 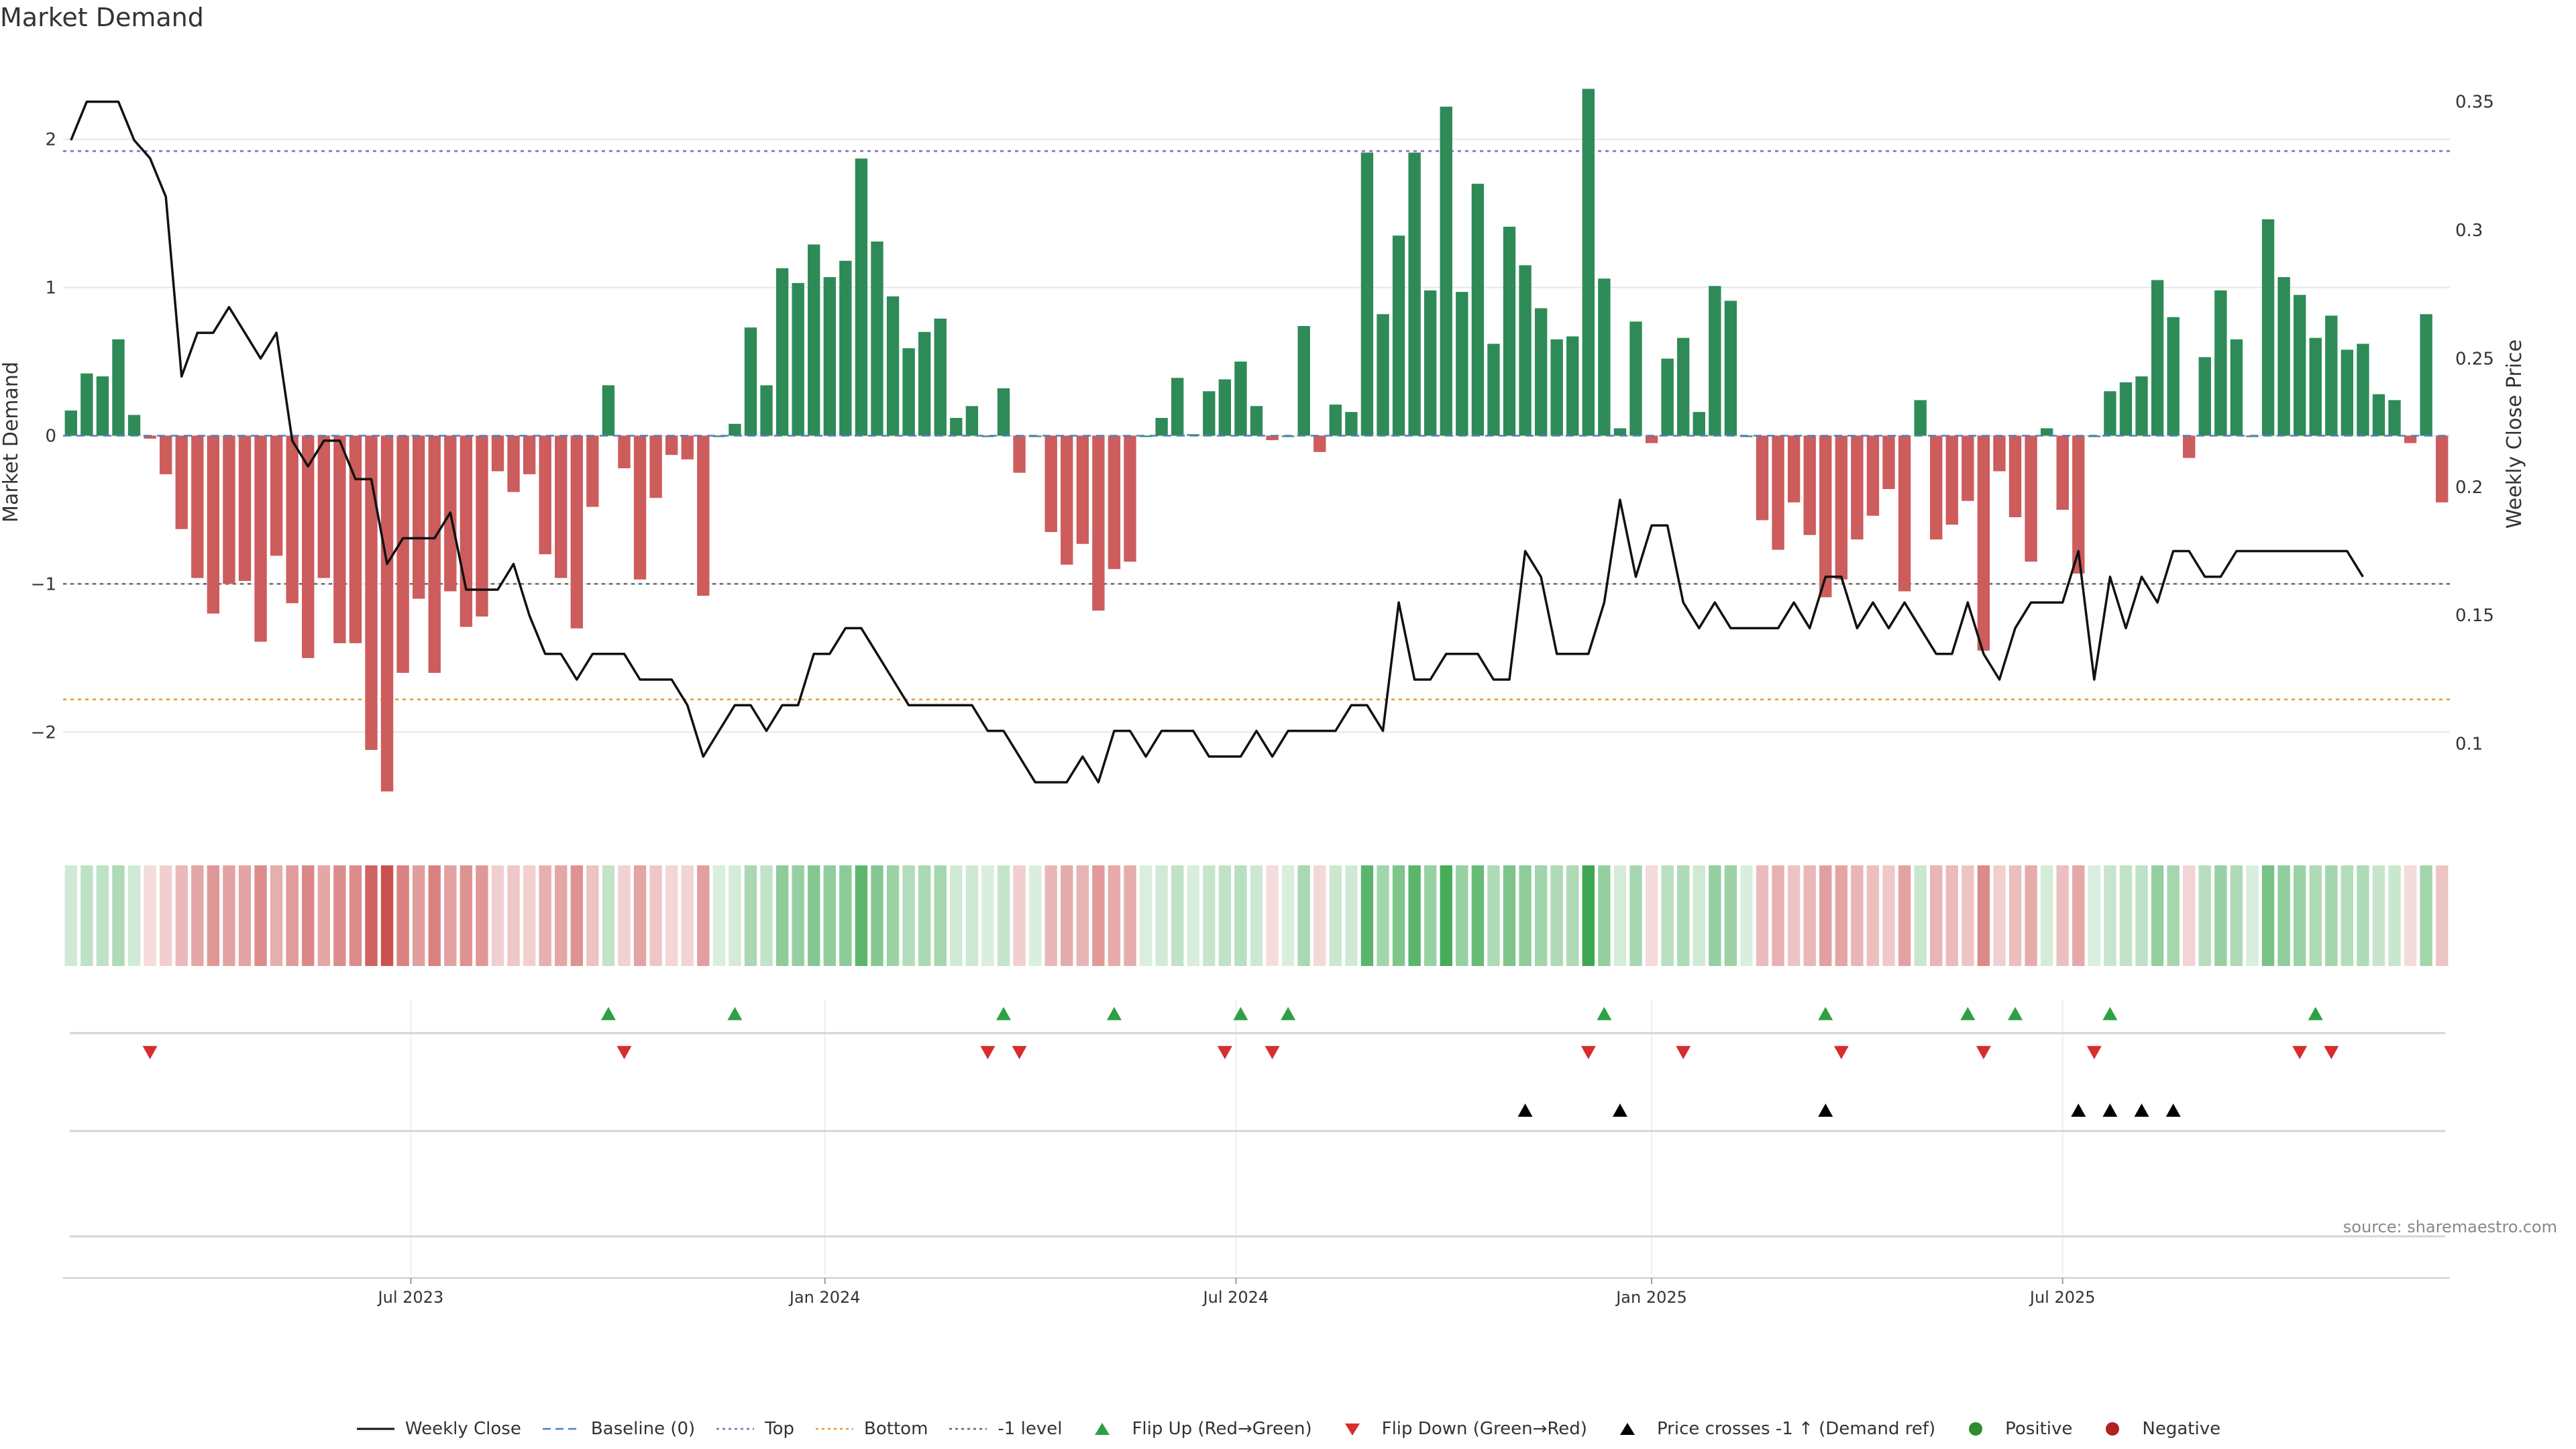 What do you see at coordinates (1459, 1429) in the screenshot?
I see `legend-item: Flip Down (Green→Red)` at bounding box center [1459, 1429].